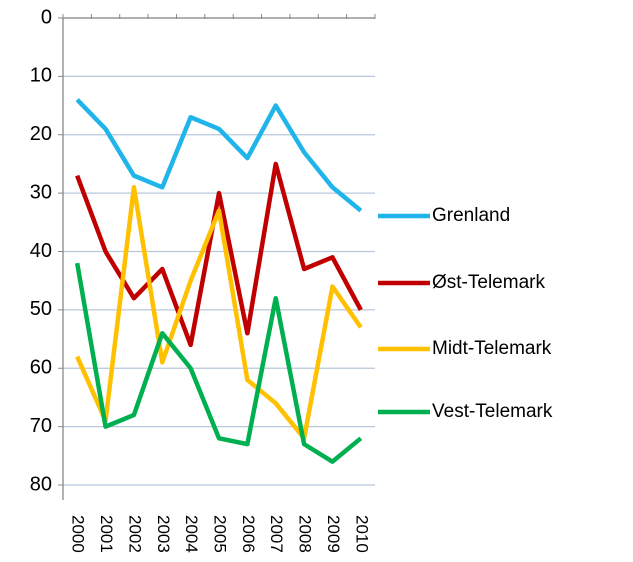 The image size is (633, 562). Describe the element at coordinates (41, 76) in the screenshot. I see `y-tick-label: 10` at that location.